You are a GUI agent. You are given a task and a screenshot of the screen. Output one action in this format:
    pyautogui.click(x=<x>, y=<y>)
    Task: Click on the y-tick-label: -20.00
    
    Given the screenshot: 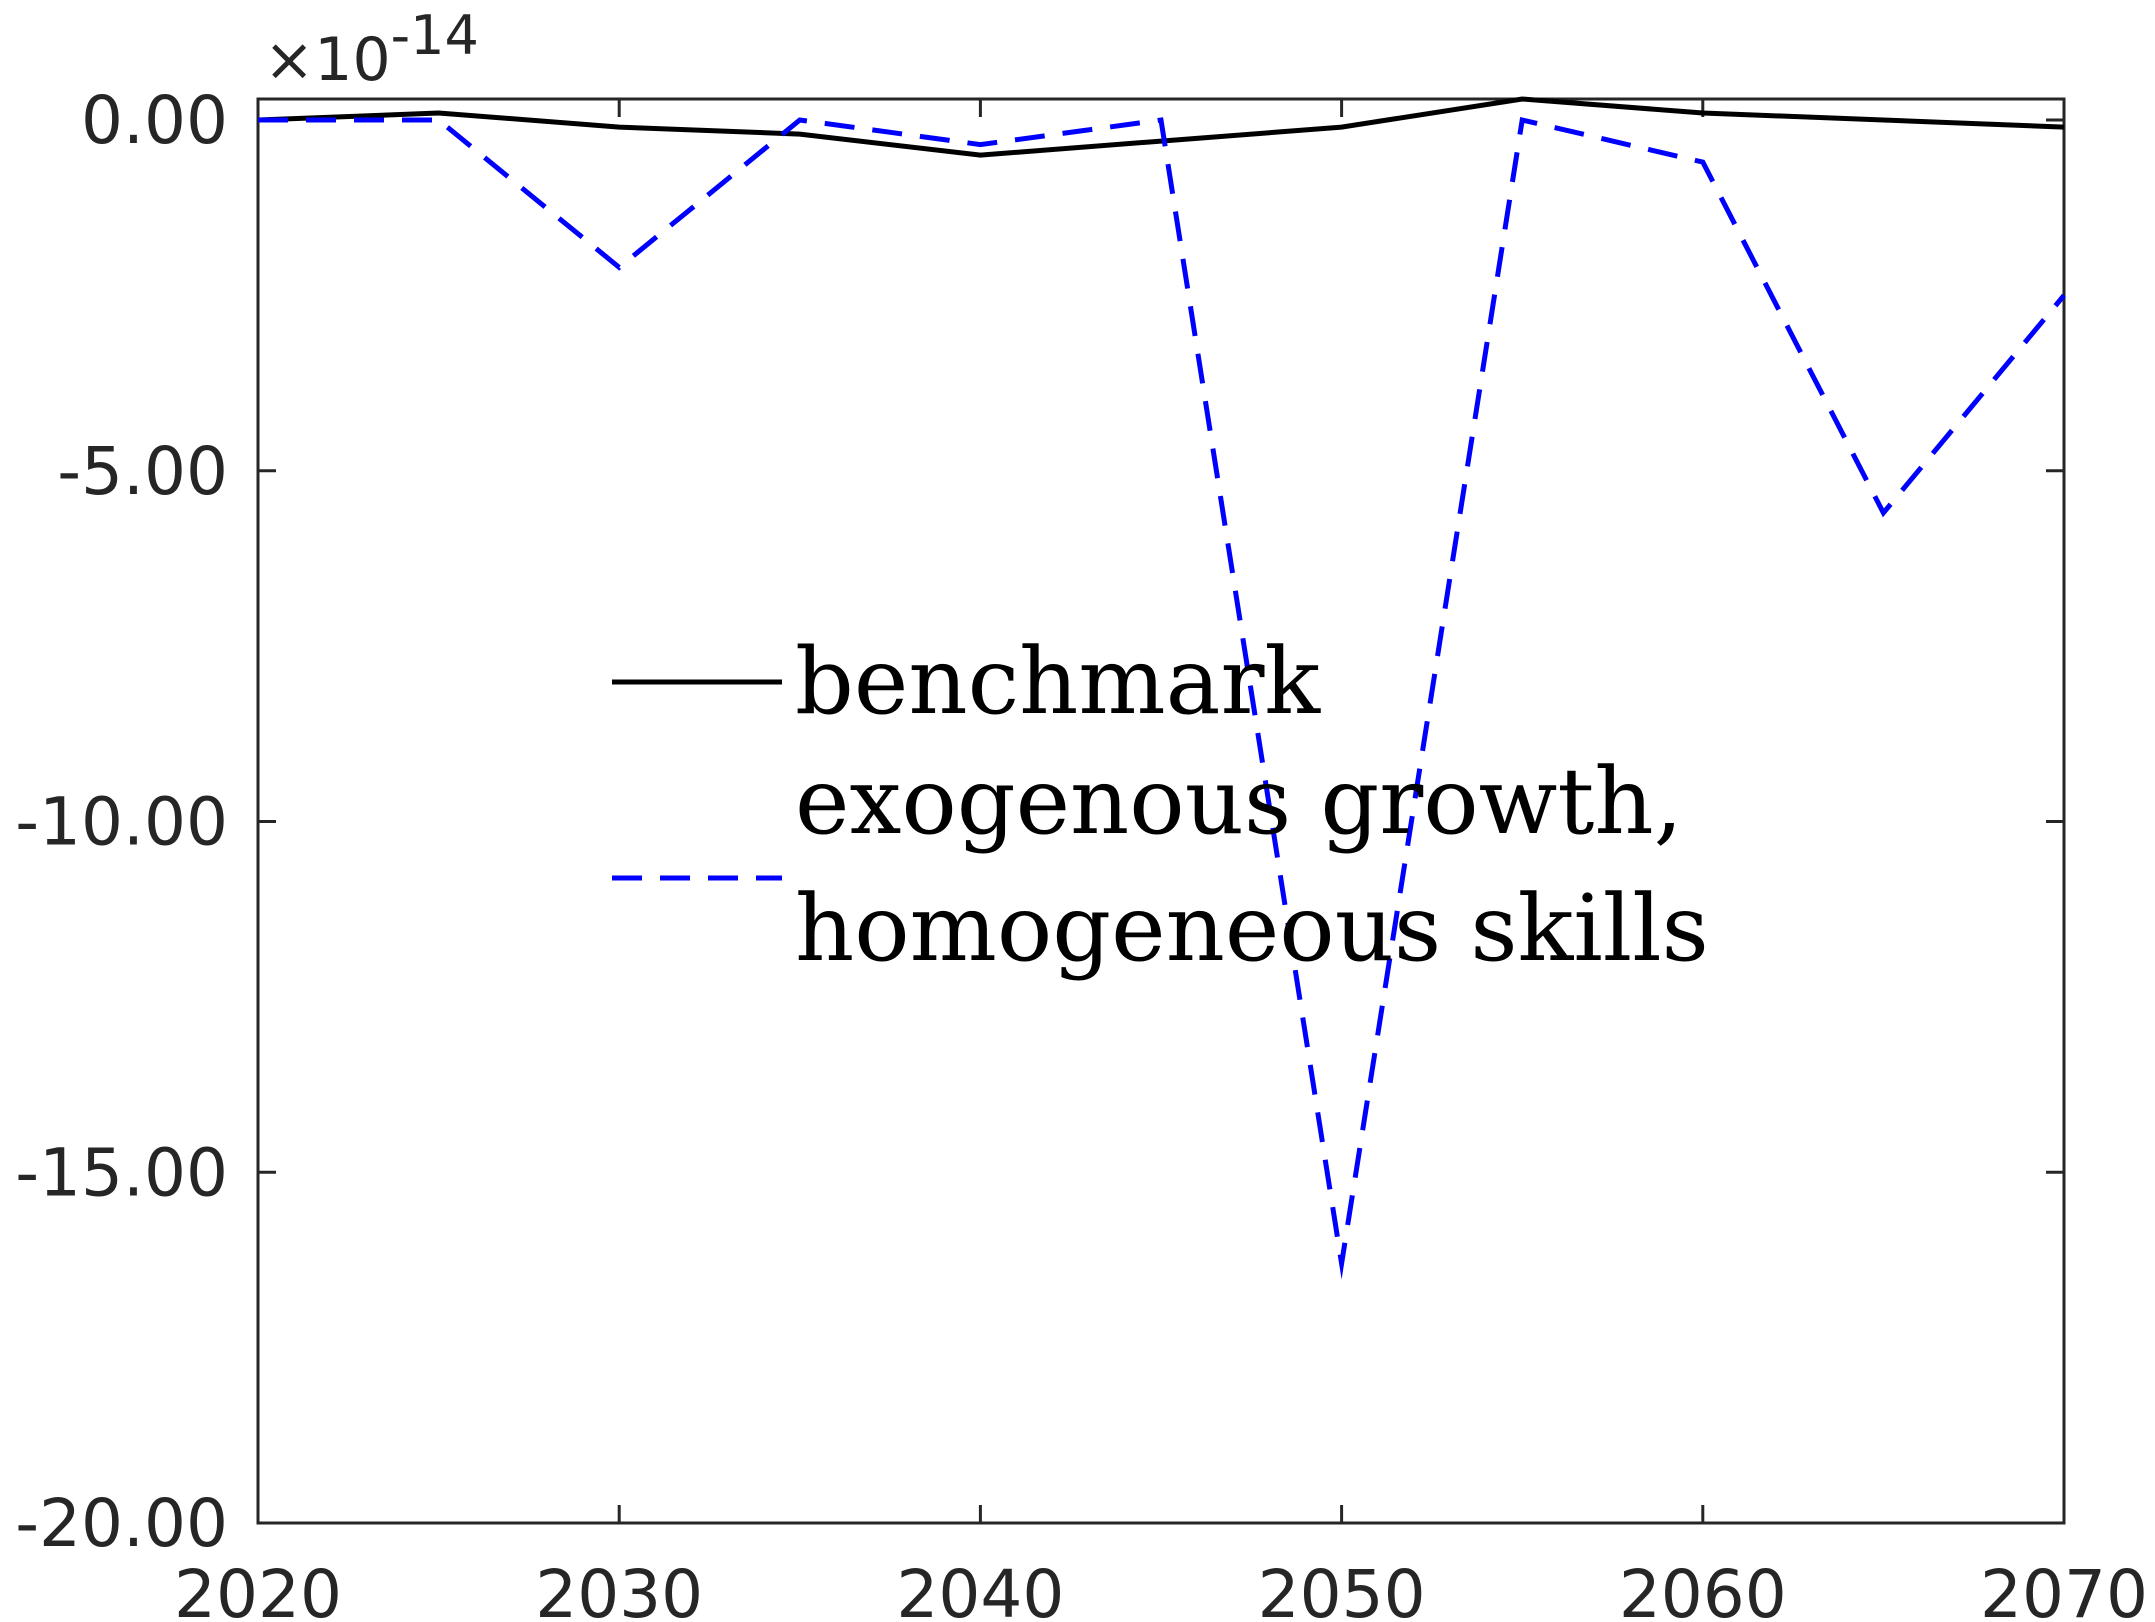 What is the action you would take?
    pyautogui.click(x=121, y=1523)
    